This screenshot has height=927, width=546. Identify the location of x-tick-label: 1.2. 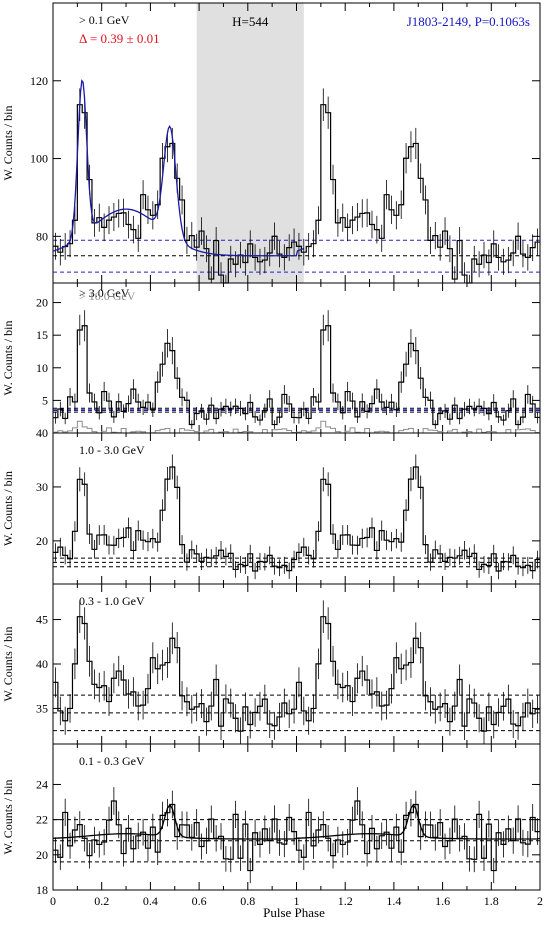
(345, 901).